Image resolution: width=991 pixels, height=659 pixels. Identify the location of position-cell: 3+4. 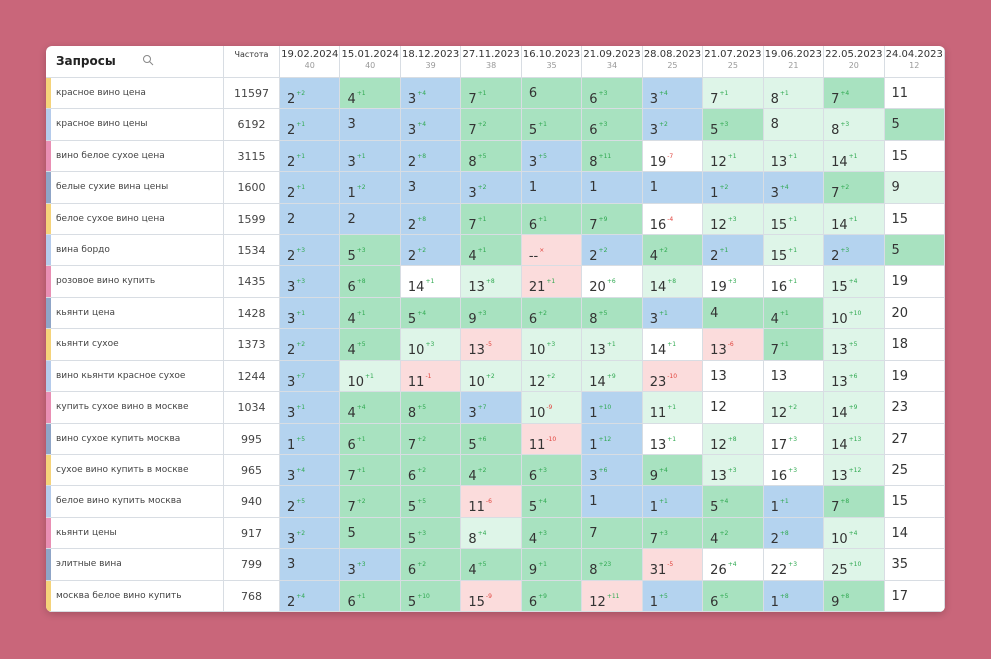
(673, 94).